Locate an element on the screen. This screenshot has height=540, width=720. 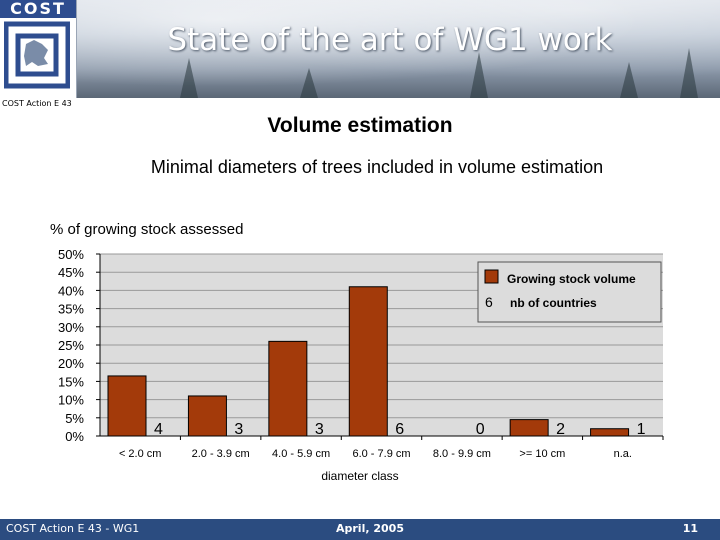
page-number: 11 is located at coordinates (690, 528).